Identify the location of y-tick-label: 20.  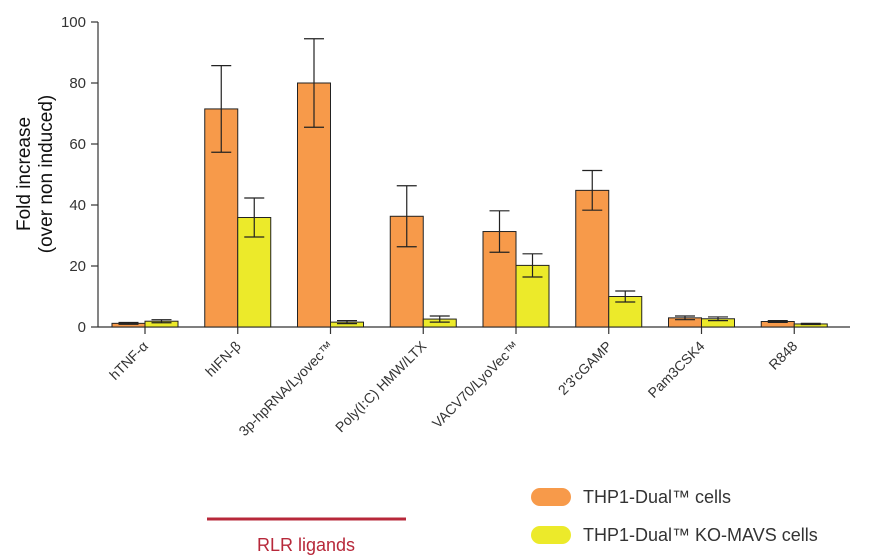
(77, 266).